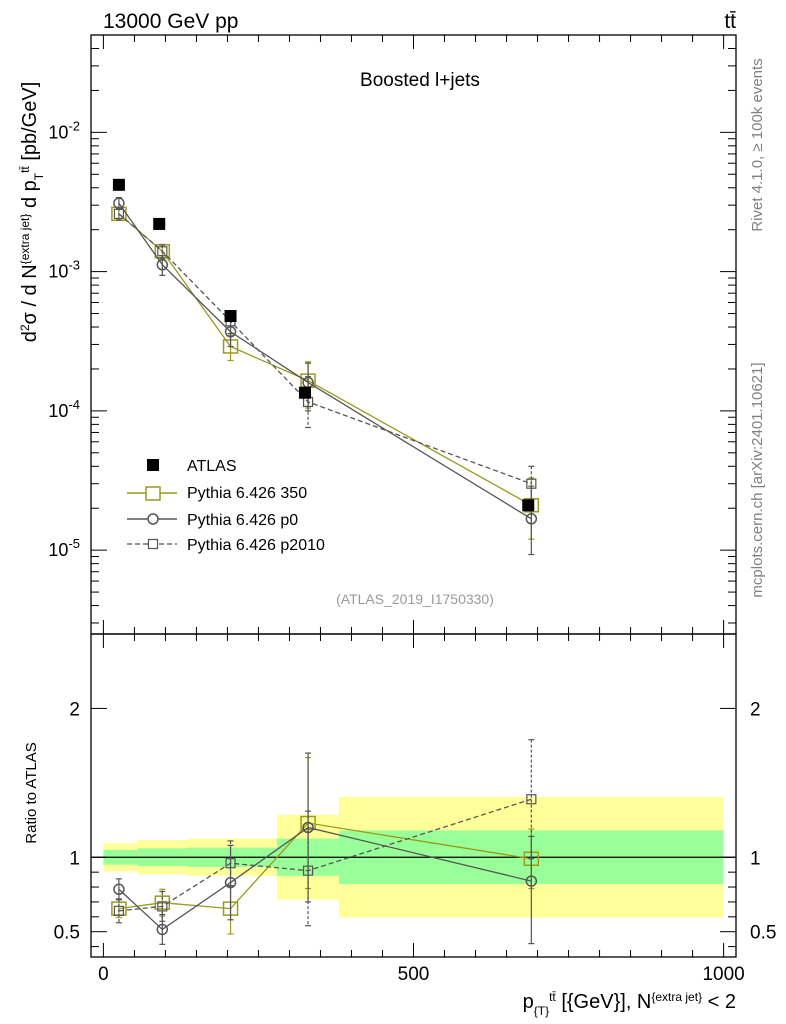  I want to click on legend-label-pythia-350: Pythia 6.426 350, so click(247, 493).